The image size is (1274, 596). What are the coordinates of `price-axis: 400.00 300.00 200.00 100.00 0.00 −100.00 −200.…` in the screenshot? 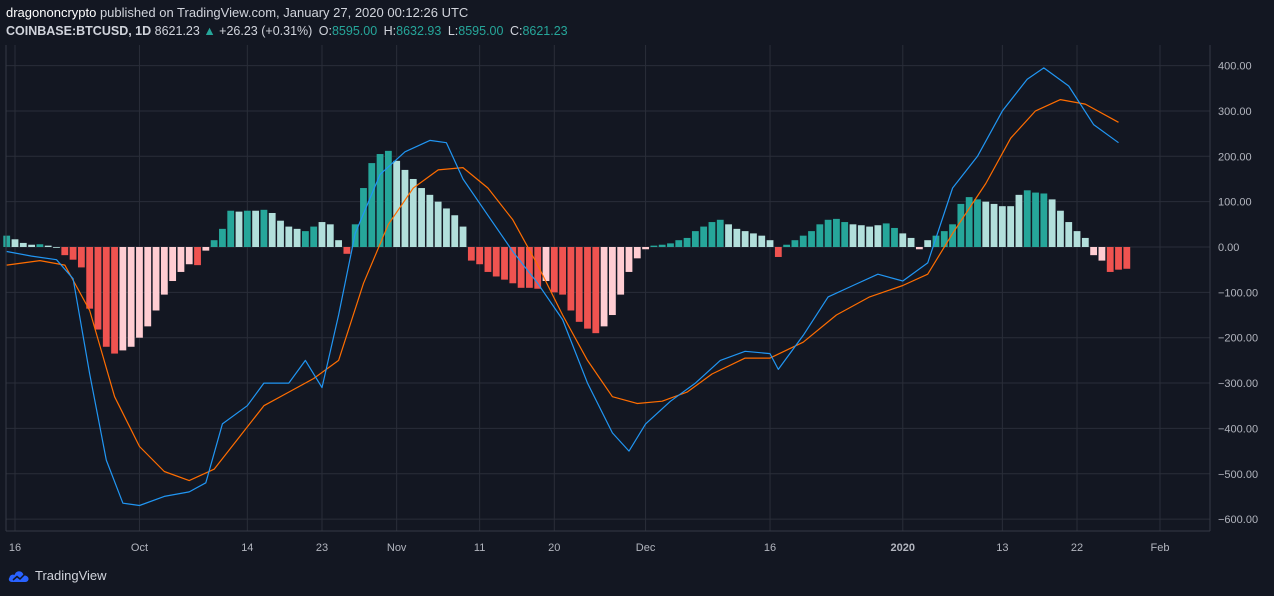 It's located at (1238, 293).